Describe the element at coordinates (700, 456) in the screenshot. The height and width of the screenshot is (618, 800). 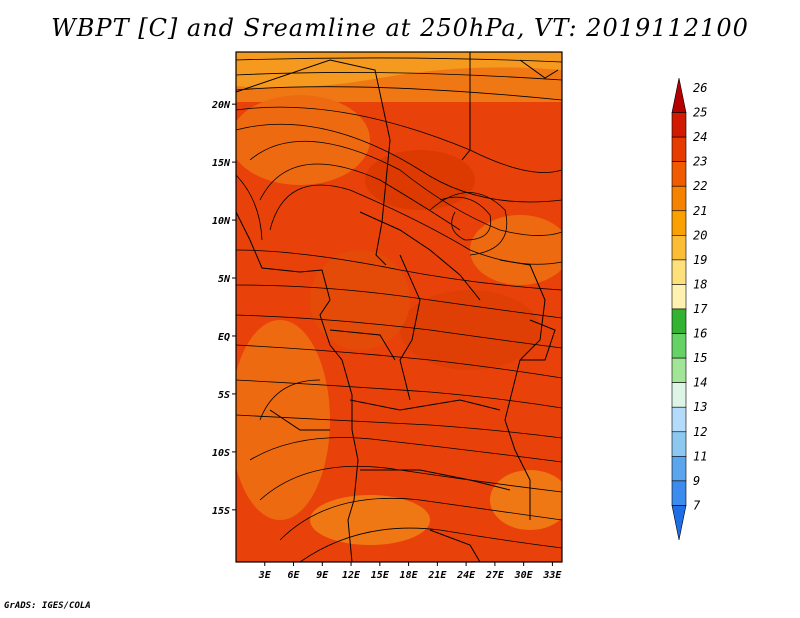
I see `colorbar-label: 11` at that location.